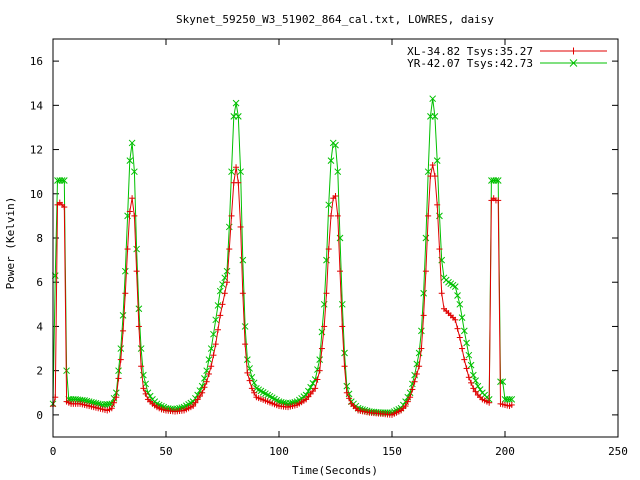 This screenshot has width=640, height=480. What do you see at coordinates (39, 238) in the screenshot?
I see `y-tick-label: 8` at bounding box center [39, 238].